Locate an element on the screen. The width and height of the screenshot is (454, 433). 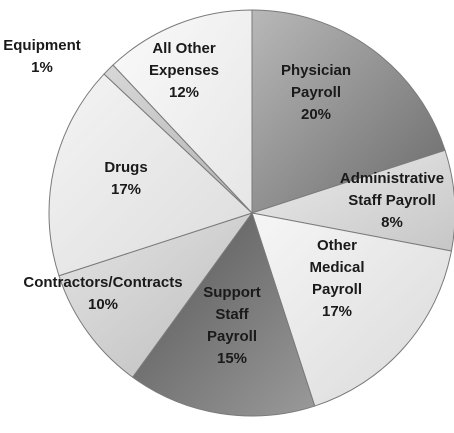
pie-category-label: All Other is located at coordinates (184, 48).